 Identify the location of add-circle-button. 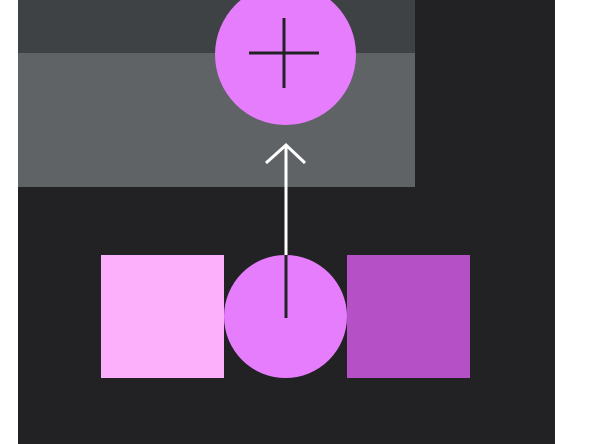
(285, 62).